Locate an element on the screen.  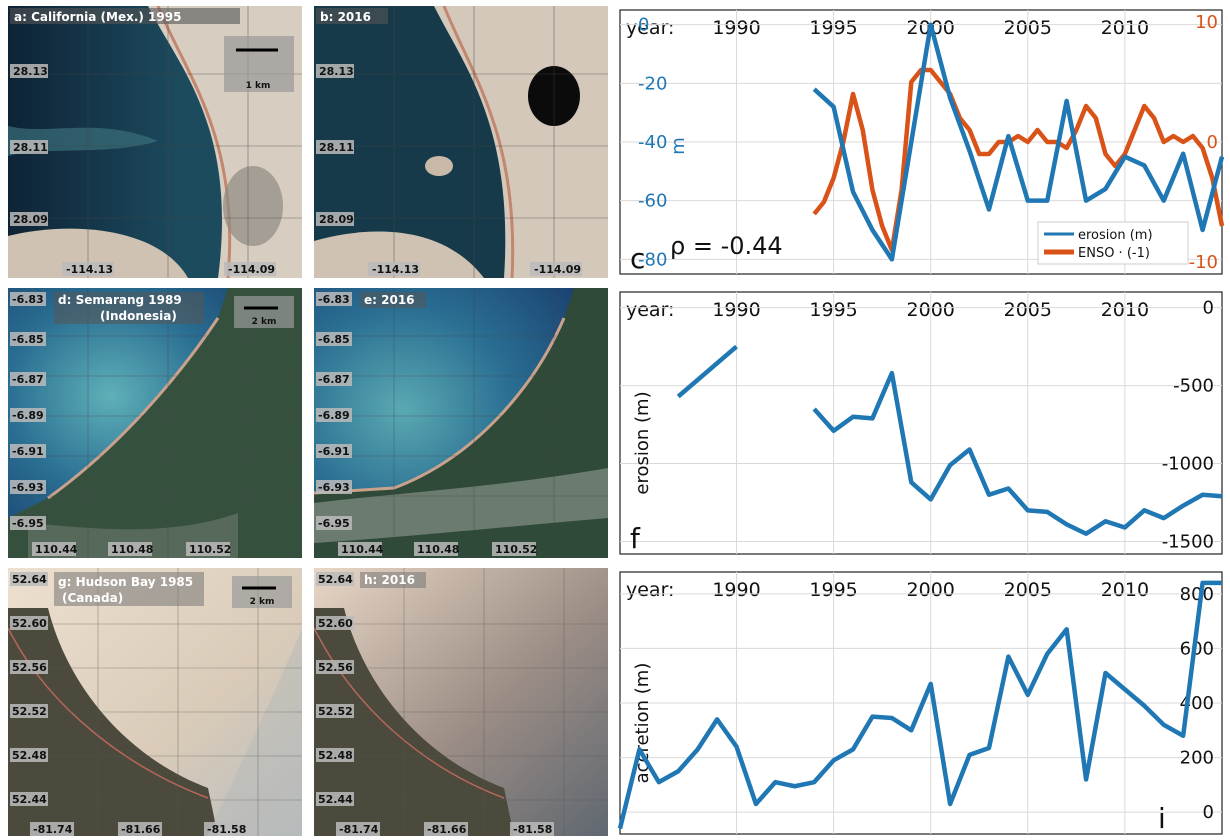
map-e-lon-3: 110.52 is located at coordinates (516, 549).